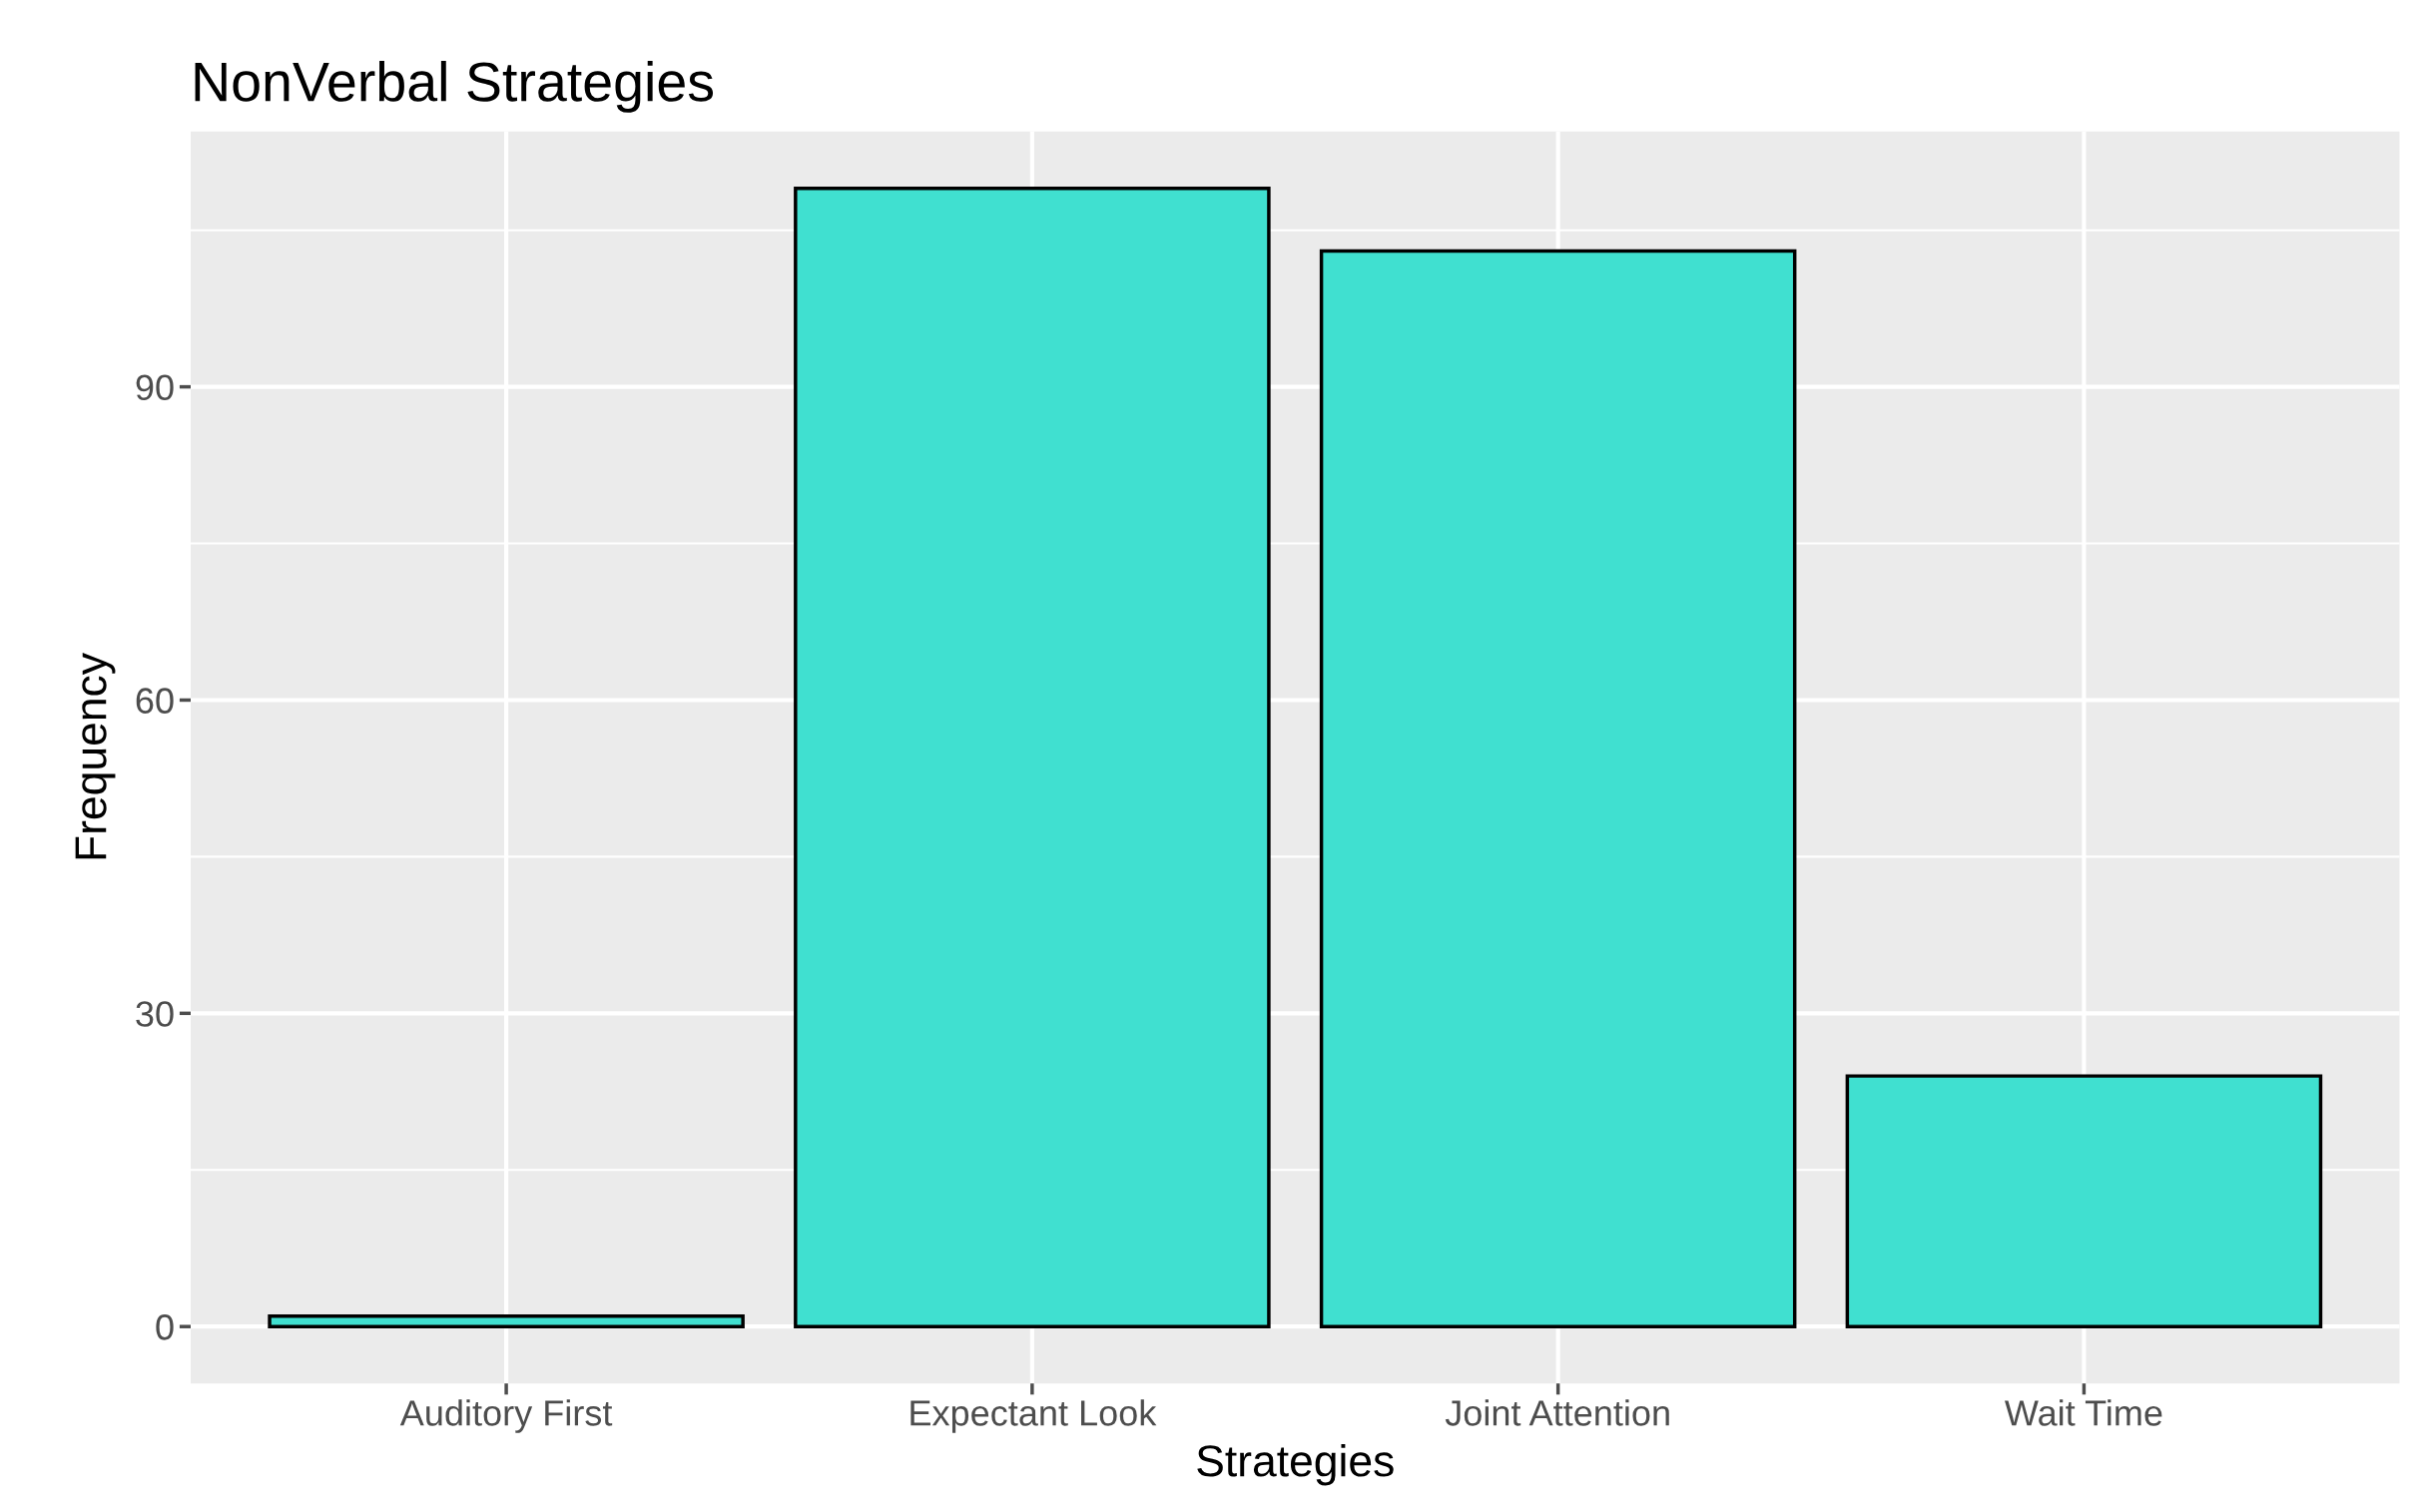 The image size is (2414, 1512). I want to click on x-tick-label: Expectant Look, so click(1033, 1416).